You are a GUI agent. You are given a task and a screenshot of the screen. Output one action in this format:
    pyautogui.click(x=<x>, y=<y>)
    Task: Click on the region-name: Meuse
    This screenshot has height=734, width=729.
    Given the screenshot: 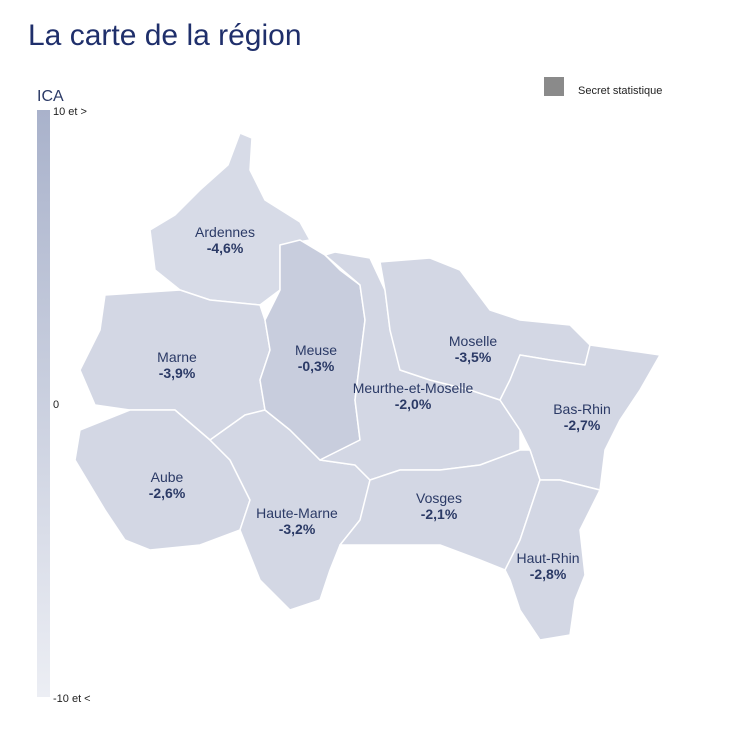 What is the action you would take?
    pyautogui.click(x=316, y=350)
    